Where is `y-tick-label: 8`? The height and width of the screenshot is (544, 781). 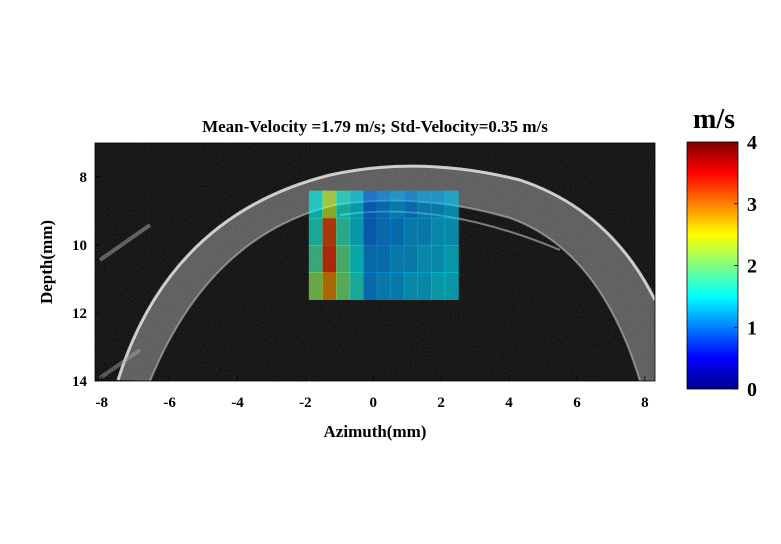 y-tick-label: 8 is located at coordinates (84, 178).